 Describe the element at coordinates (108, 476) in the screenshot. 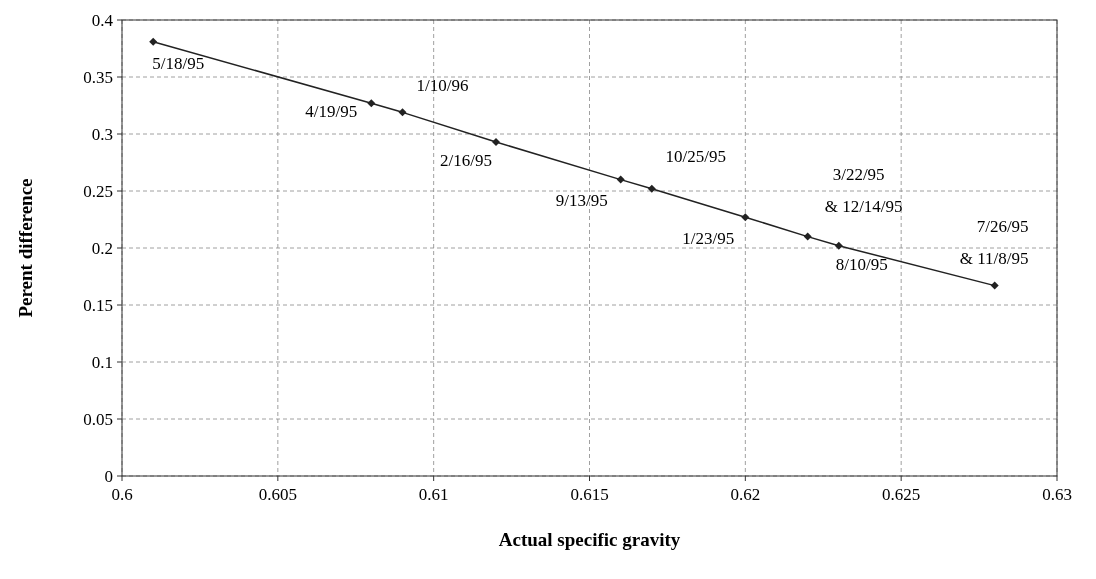

I see `y-tick-label: 0` at that location.